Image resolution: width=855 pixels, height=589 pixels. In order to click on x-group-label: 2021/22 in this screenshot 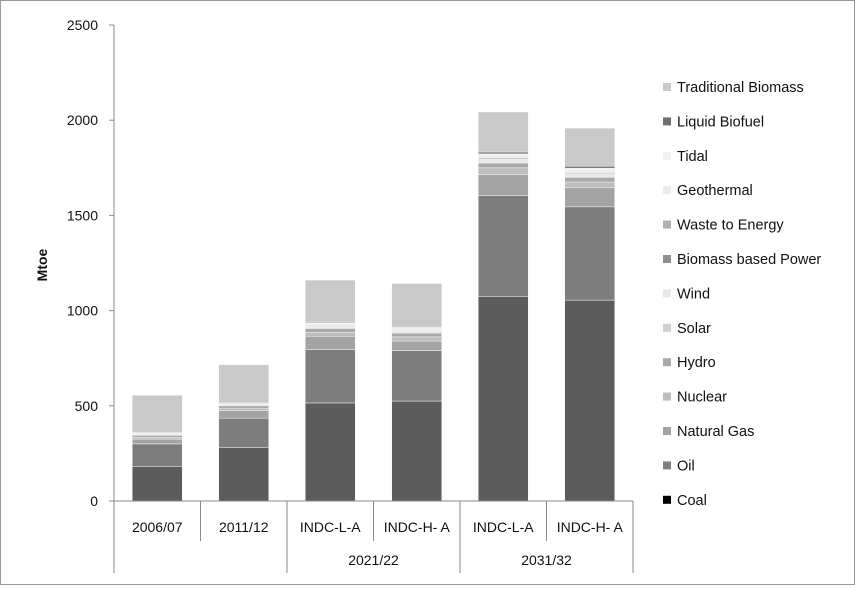, I will do `click(373, 560)`.